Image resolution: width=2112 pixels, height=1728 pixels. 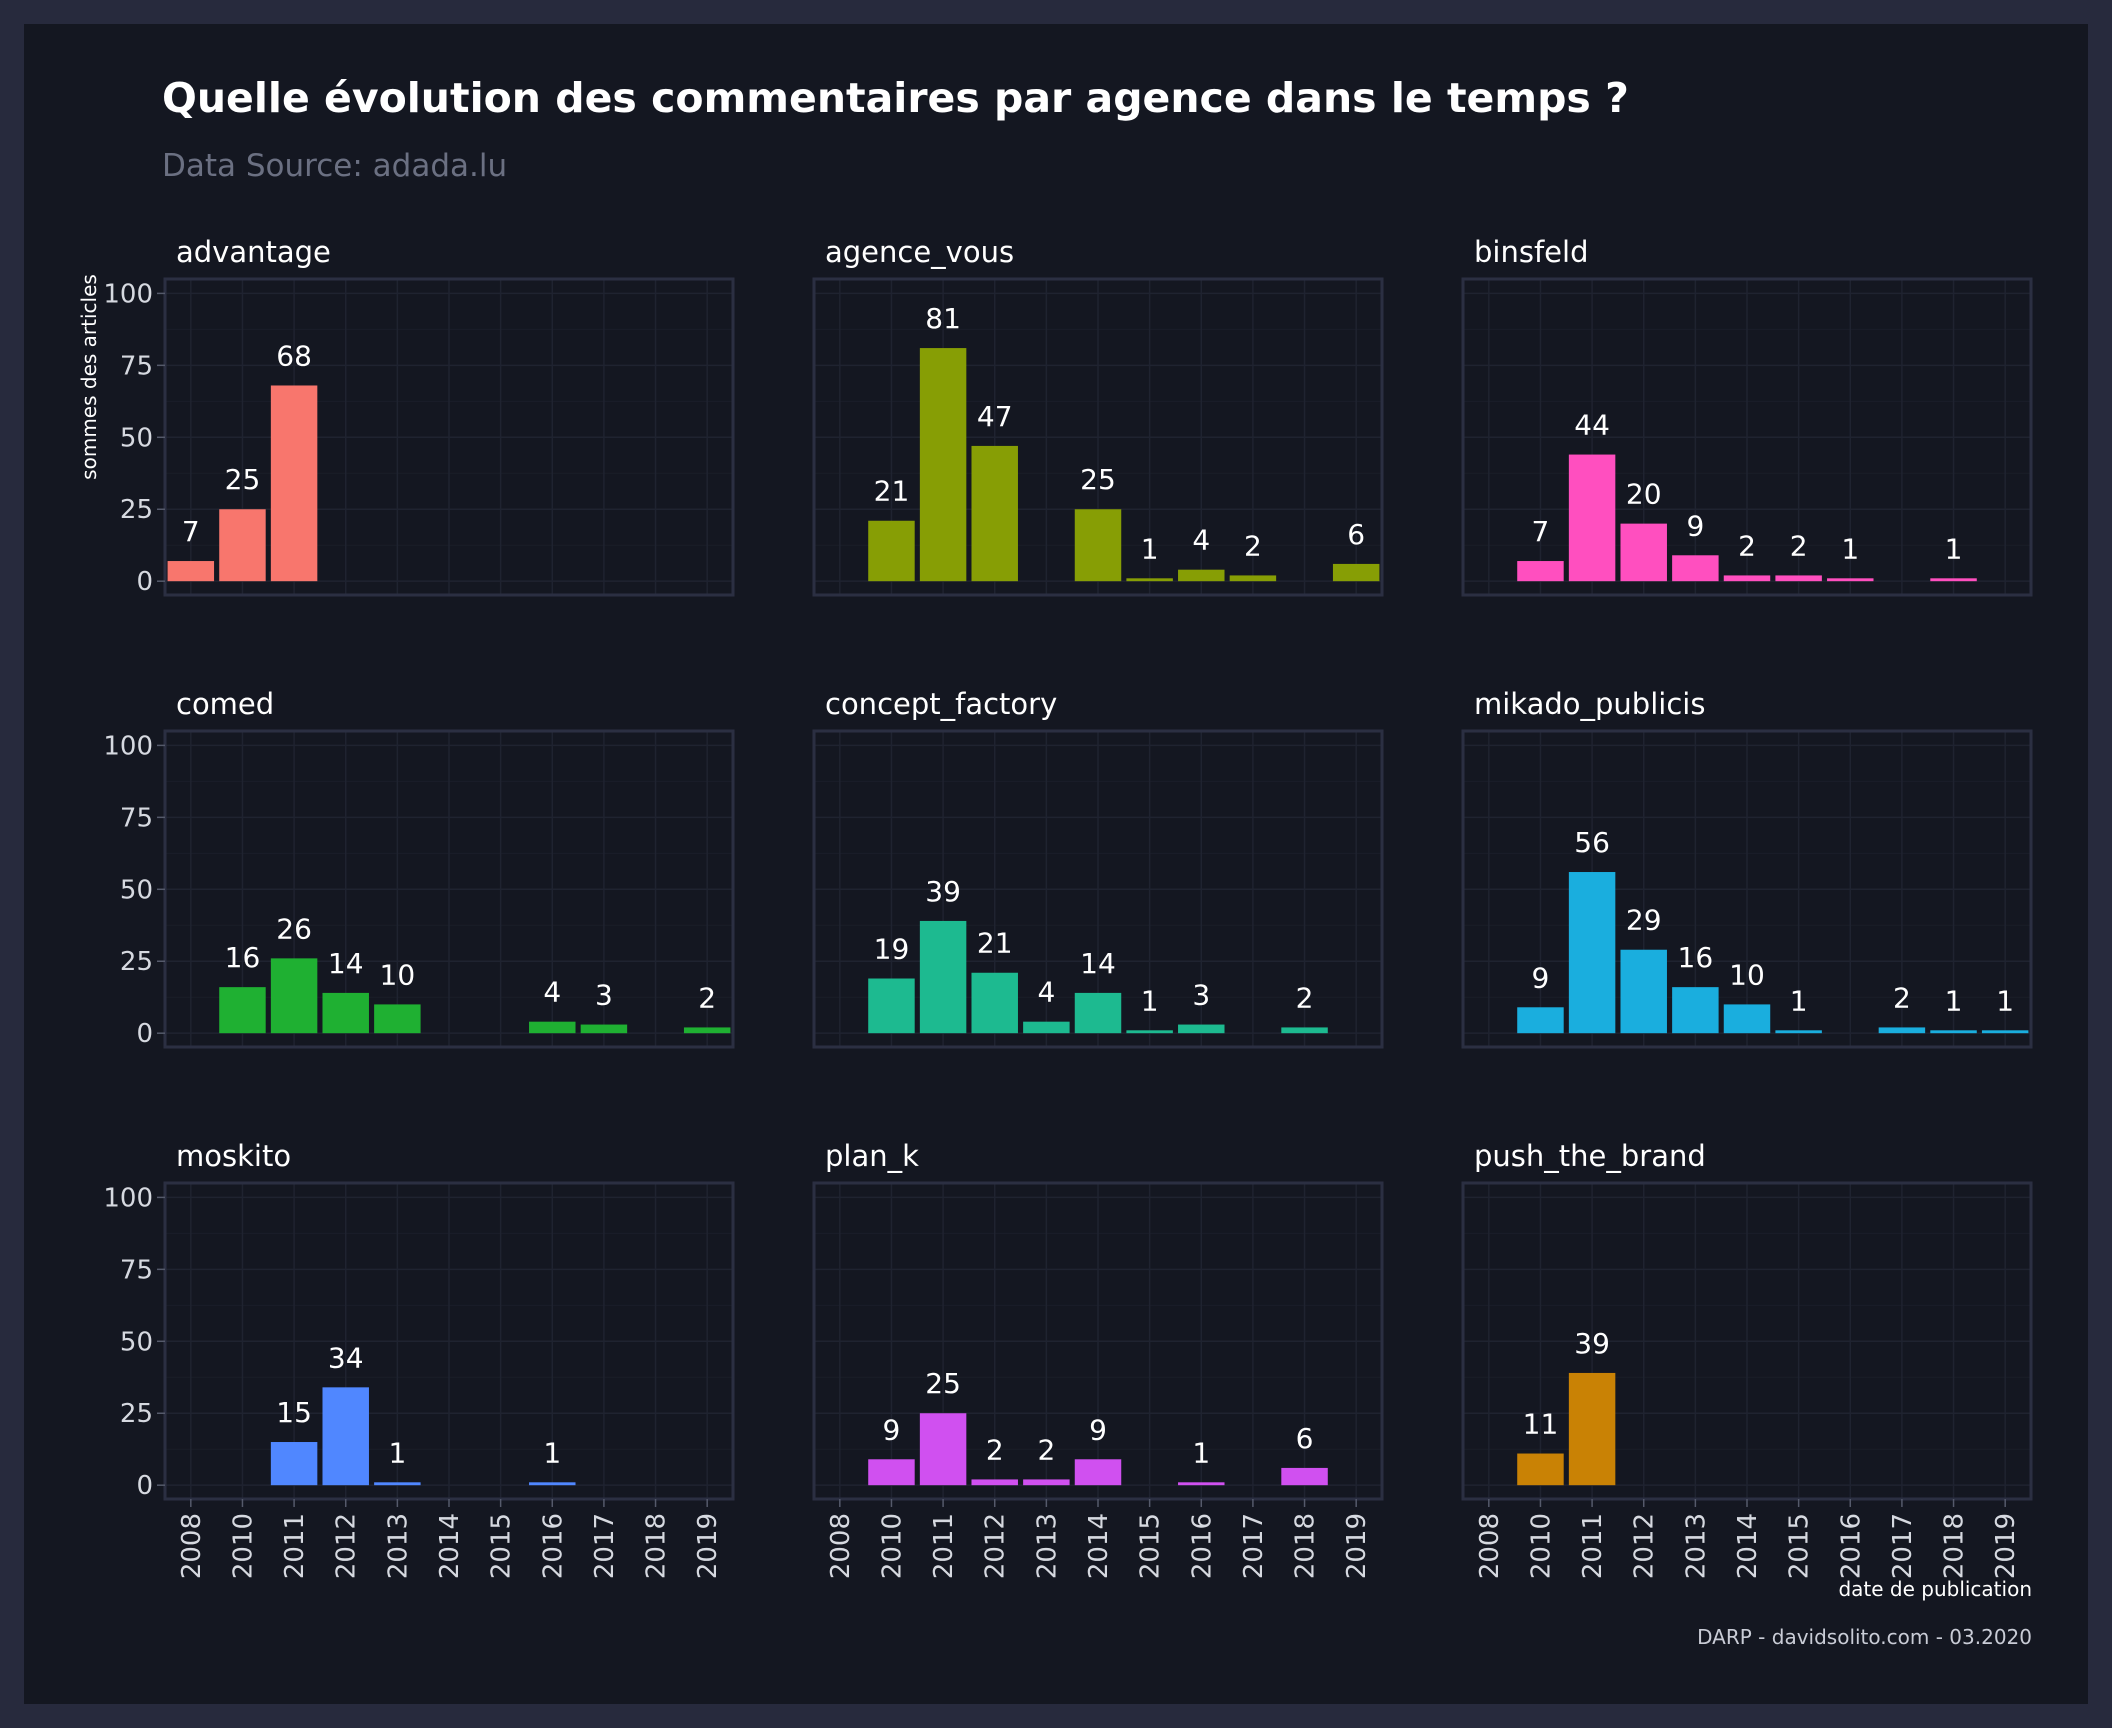 I want to click on bar-concept-factory-2018, so click(x=1304, y=1030).